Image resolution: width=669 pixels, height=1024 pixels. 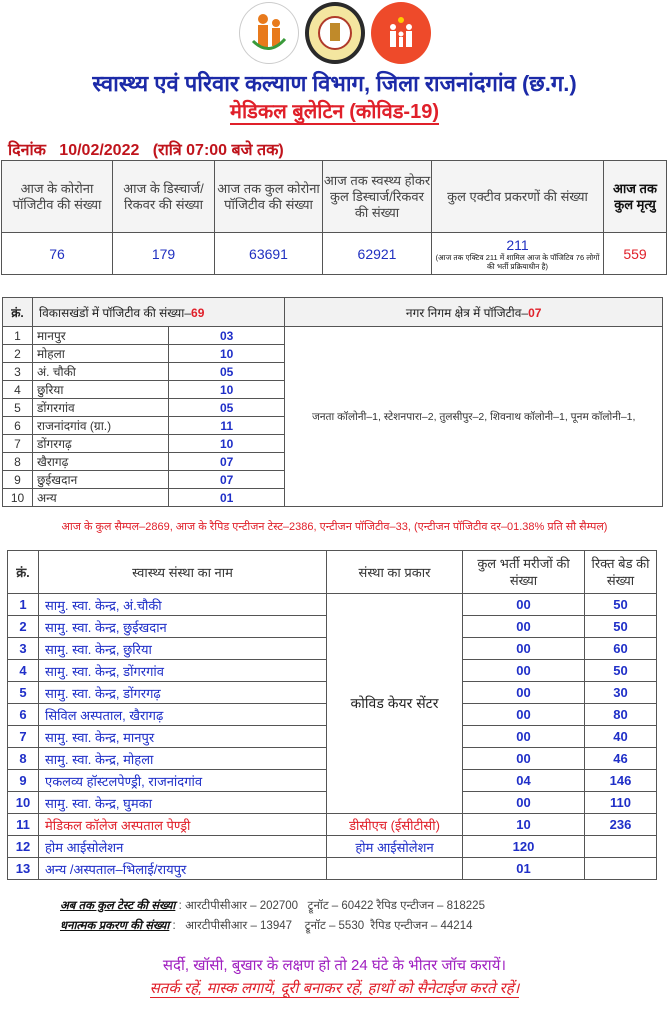 What do you see at coordinates (620, 714) in the screenshot?
I see `fac-beds: 80` at bounding box center [620, 714].